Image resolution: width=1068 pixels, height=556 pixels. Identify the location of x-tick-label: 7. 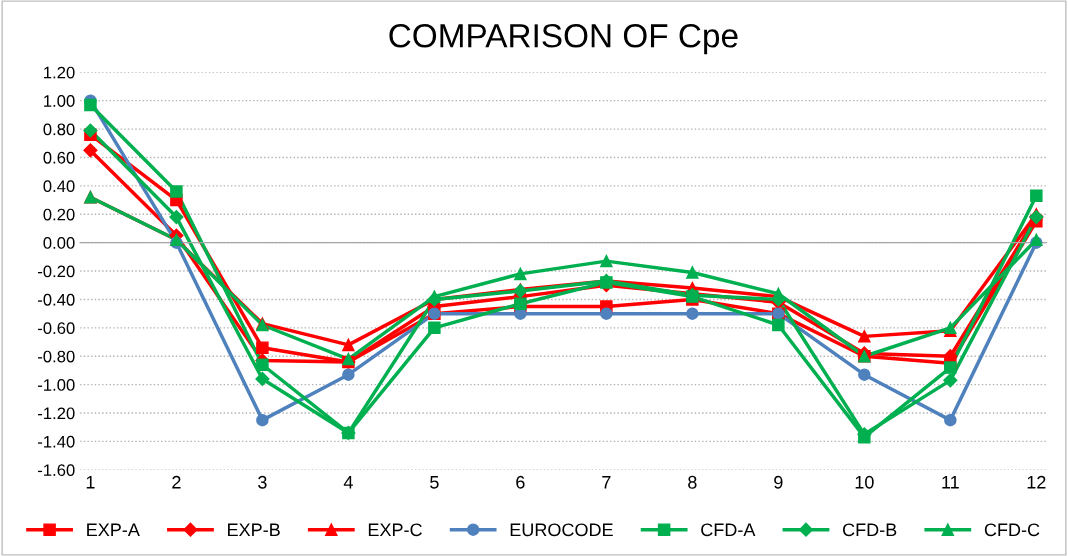
(606, 482).